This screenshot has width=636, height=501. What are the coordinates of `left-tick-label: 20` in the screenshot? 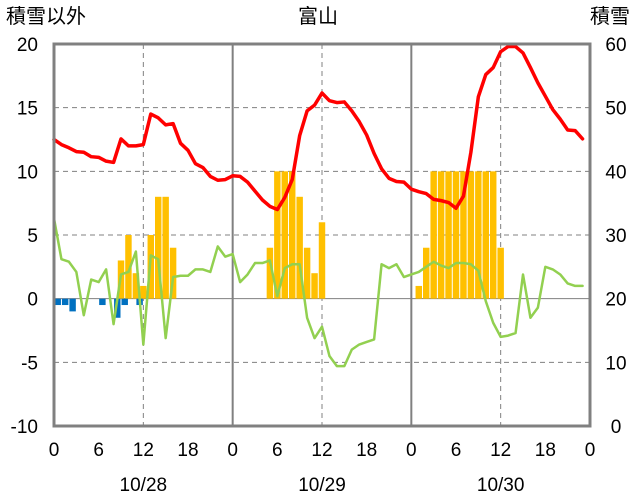 It's located at (27, 45).